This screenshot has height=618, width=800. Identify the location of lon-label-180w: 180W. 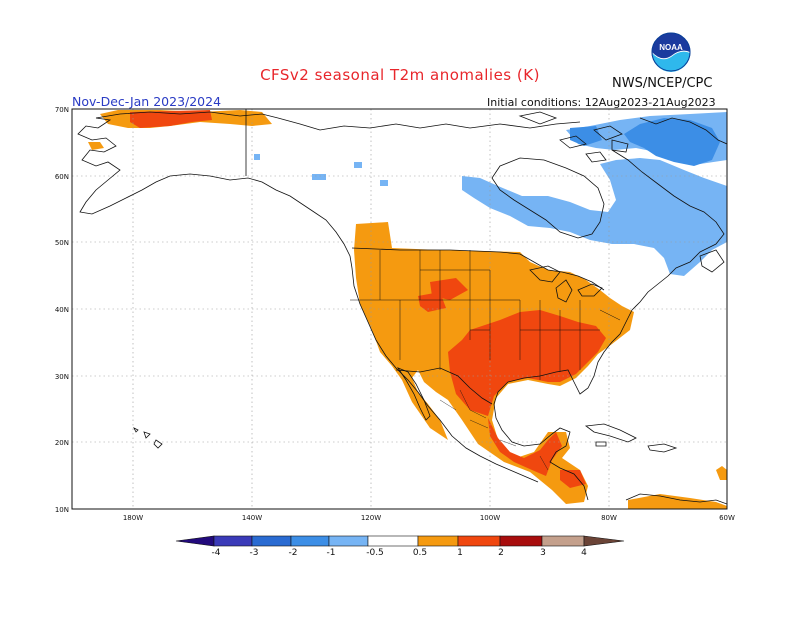
(133, 518).